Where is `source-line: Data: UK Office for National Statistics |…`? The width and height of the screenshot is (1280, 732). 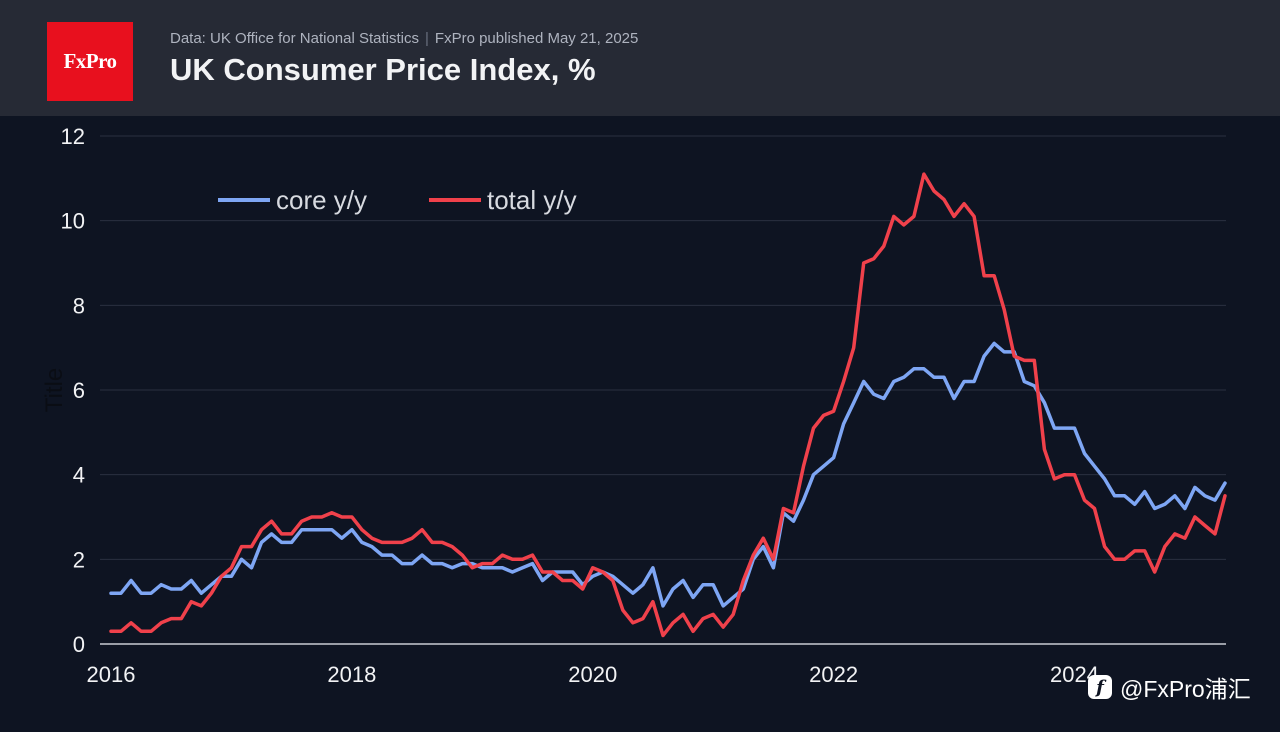 source-line: Data: UK Office for National Statistics |… is located at coordinates (404, 38).